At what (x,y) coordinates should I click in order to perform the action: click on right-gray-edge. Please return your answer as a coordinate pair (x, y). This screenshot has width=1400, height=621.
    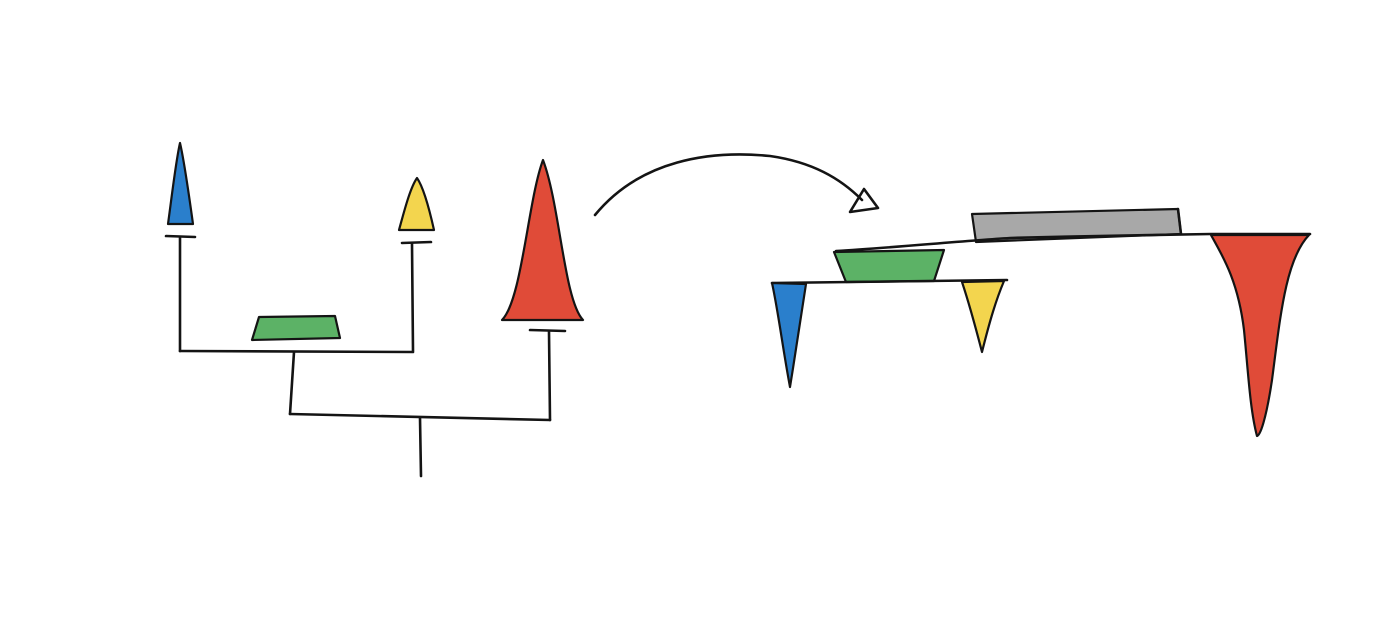
    Looking at the image, I should click on (1179, 221).